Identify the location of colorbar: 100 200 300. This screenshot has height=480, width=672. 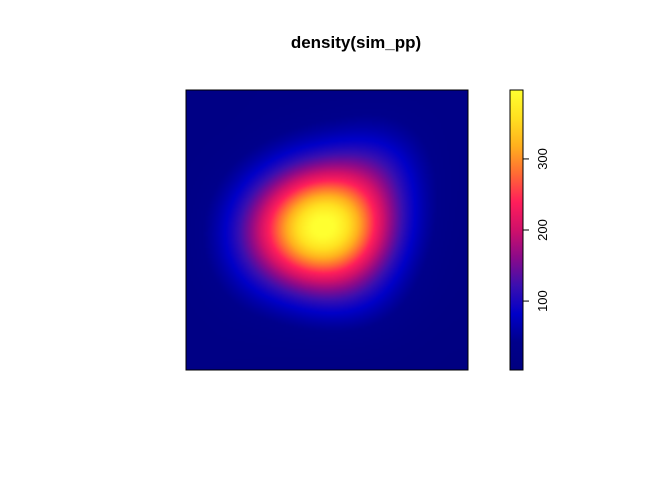
(529, 230).